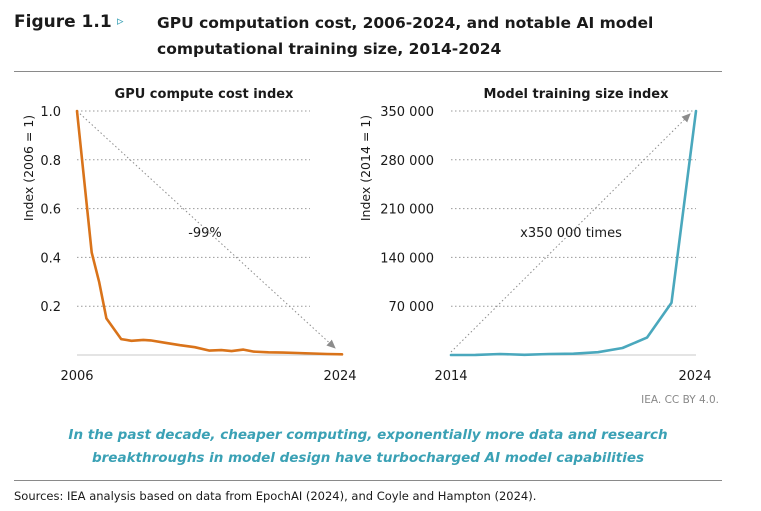 Image resolution: width=761 pixels, height=511 pixels. Describe the element at coordinates (407, 258) in the screenshot. I see `right-y-tick-label: 140 000` at that location.